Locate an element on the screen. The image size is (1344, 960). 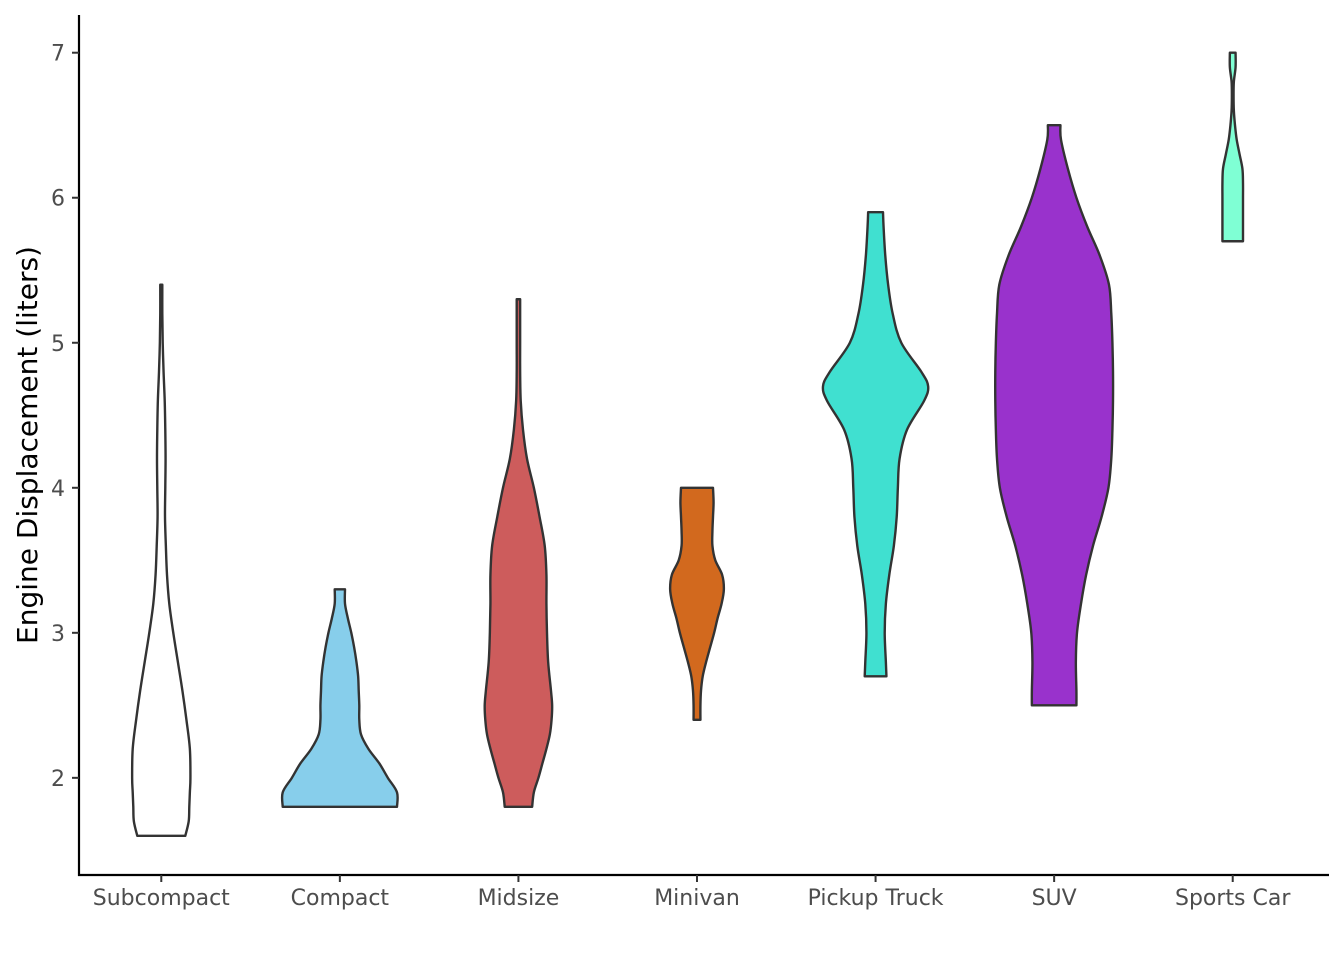
x-tick-label-subcompact: Subcompact is located at coordinates (161, 898).